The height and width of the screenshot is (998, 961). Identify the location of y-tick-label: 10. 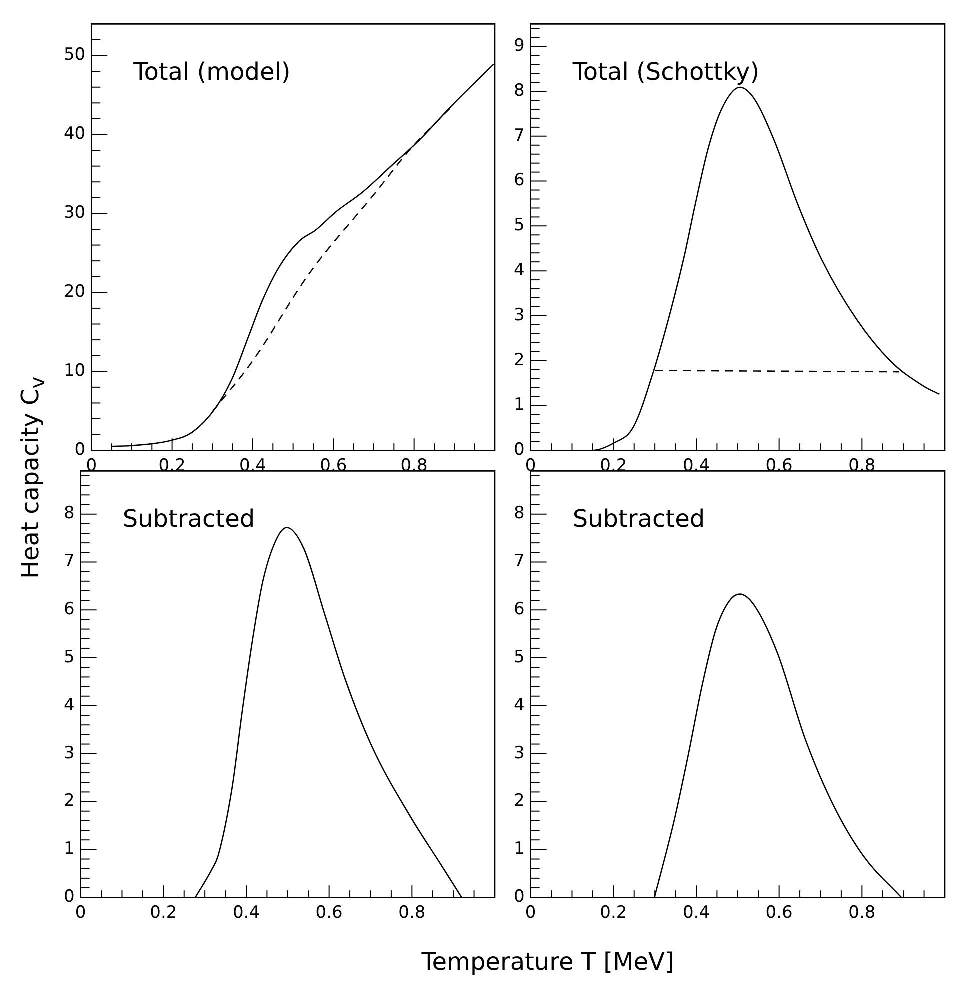
(75, 371).